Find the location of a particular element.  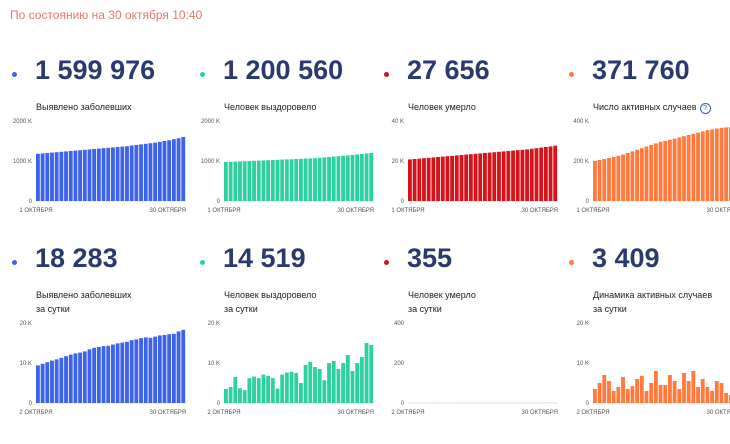

x-tick-label-start: 2 ОКТЯБРЯ is located at coordinates (592, 413).